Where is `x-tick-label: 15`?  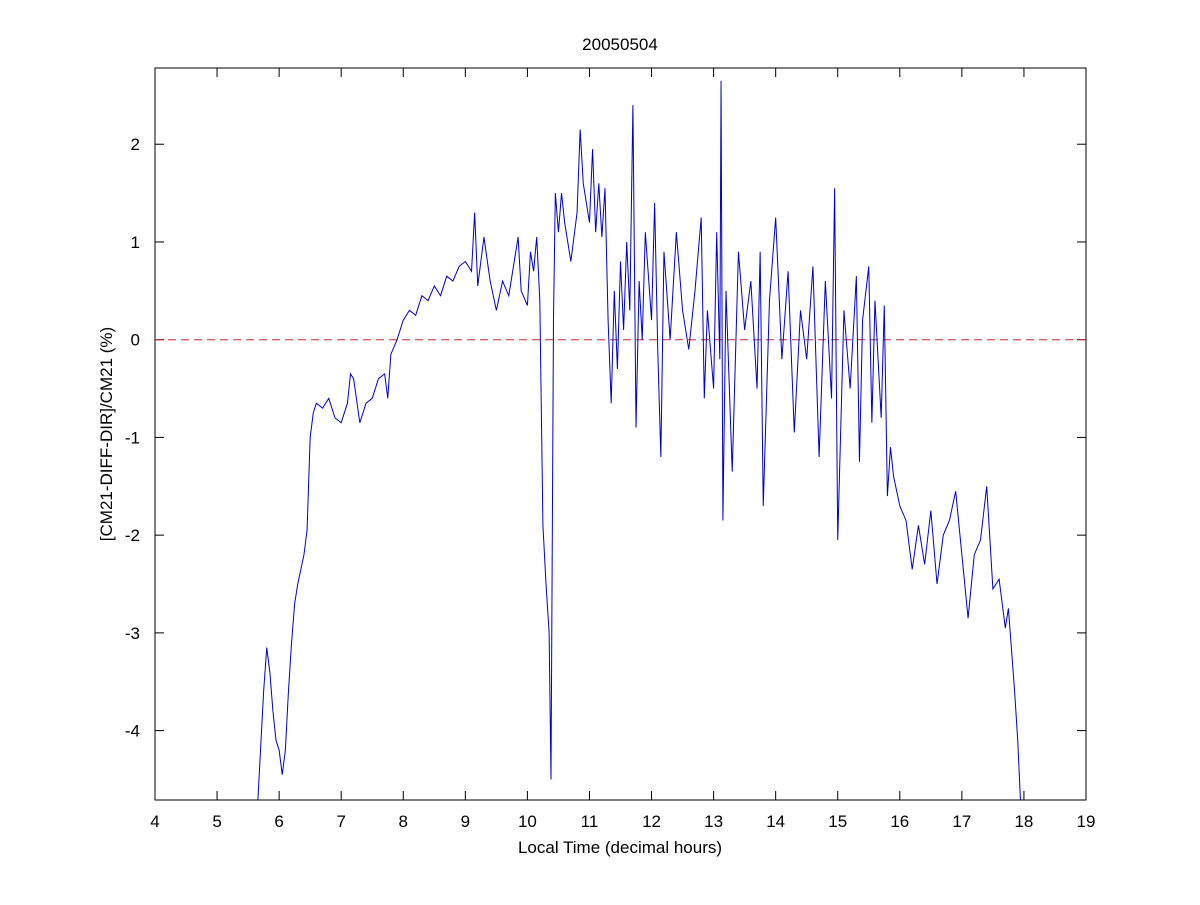 x-tick-label: 15 is located at coordinates (837, 821).